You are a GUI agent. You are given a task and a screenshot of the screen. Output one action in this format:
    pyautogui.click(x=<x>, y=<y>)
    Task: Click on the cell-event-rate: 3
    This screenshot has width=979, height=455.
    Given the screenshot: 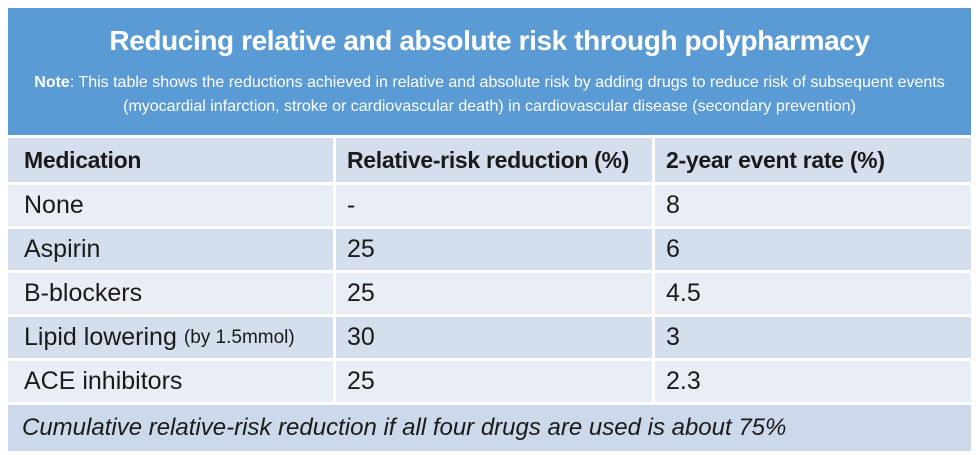 What is the action you would take?
    pyautogui.click(x=813, y=337)
    